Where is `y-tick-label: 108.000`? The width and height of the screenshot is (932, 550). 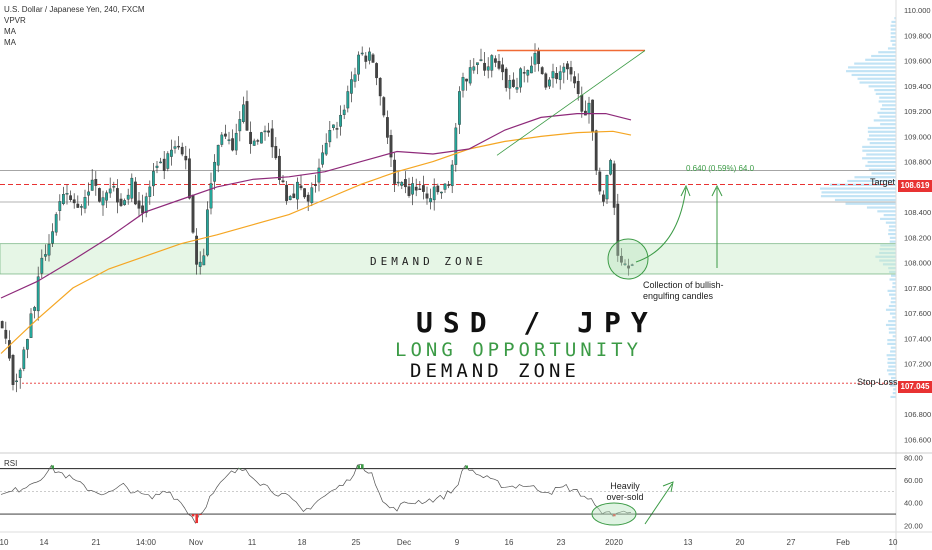
y-tick-label: 108.000 is located at coordinates (917, 263).